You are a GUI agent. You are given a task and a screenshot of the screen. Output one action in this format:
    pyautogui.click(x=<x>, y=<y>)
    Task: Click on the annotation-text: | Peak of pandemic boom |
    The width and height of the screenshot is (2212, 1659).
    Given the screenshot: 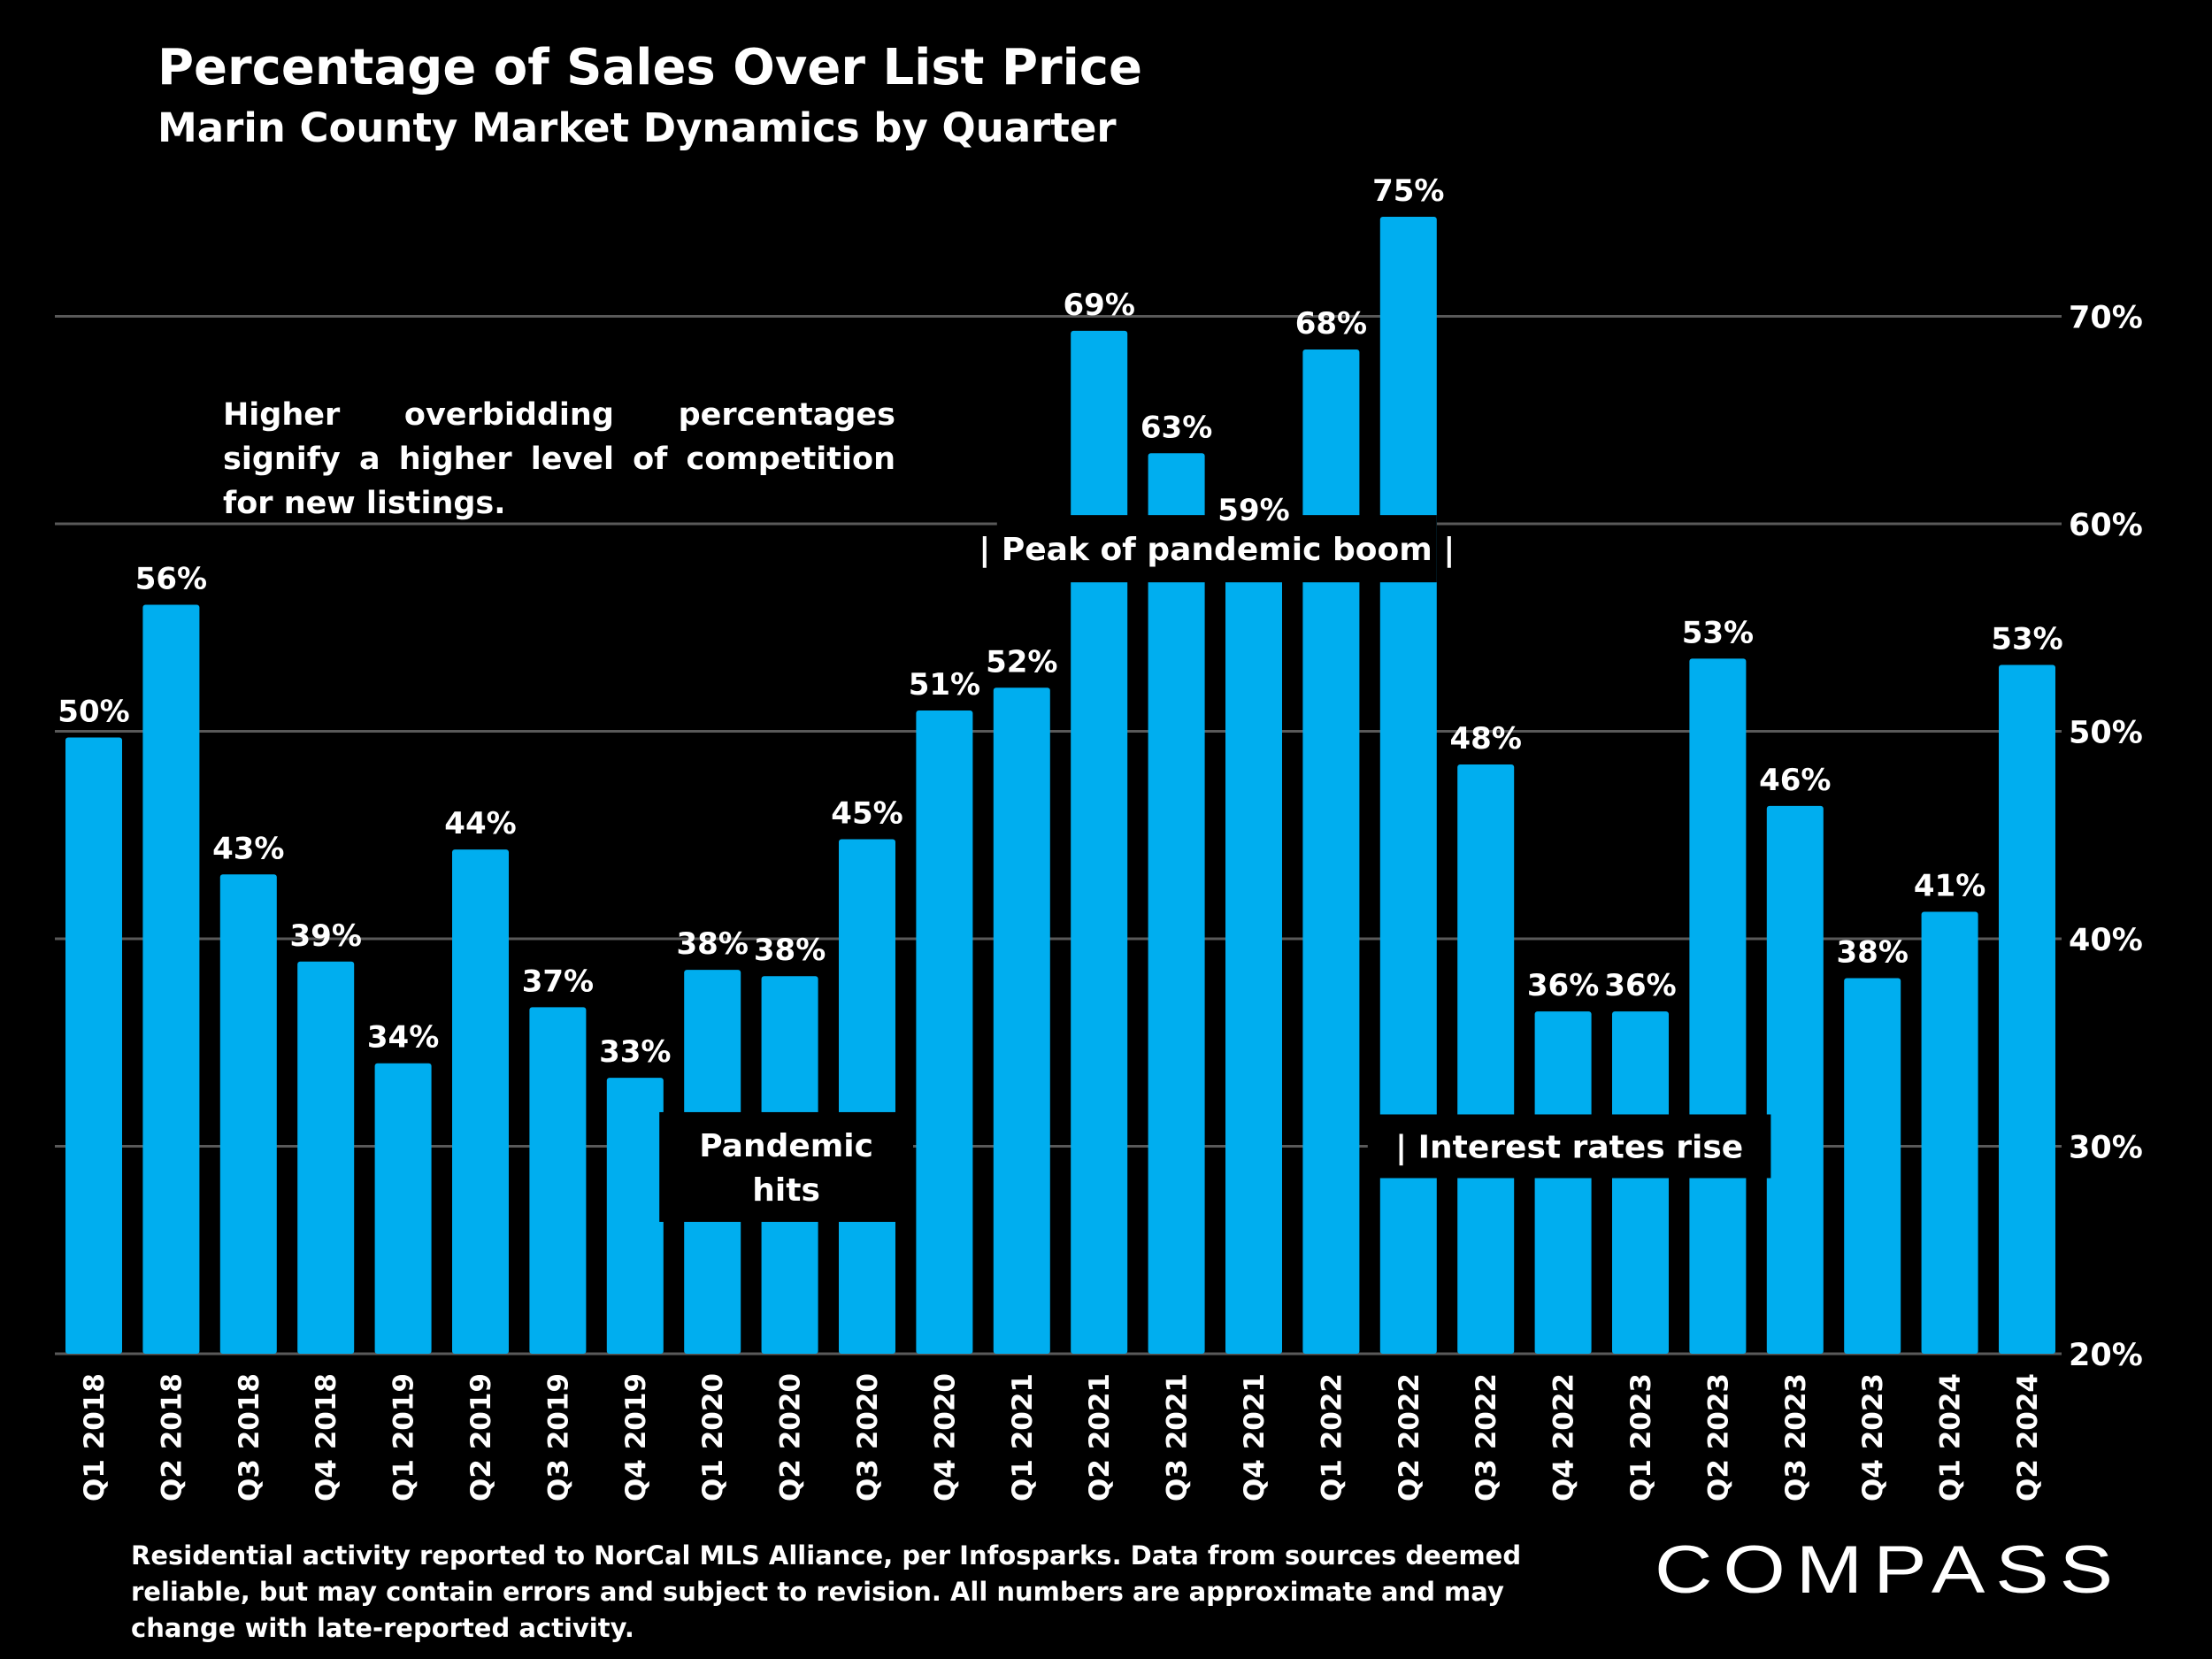 What is the action you would take?
    pyautogui.click(x=1217, y=550)
    